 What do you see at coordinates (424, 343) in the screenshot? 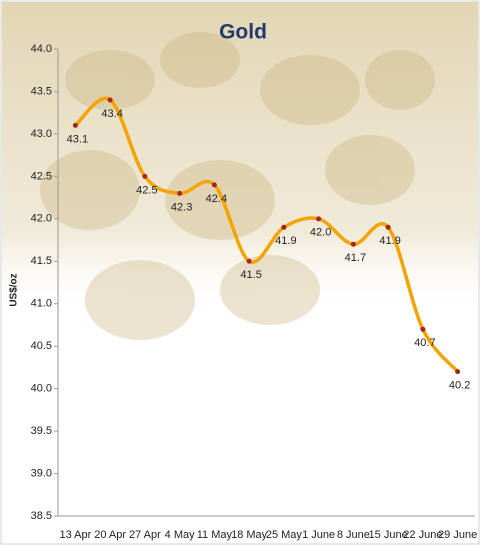
I see `data-label: 40.7` at bounding box center [424, 343].